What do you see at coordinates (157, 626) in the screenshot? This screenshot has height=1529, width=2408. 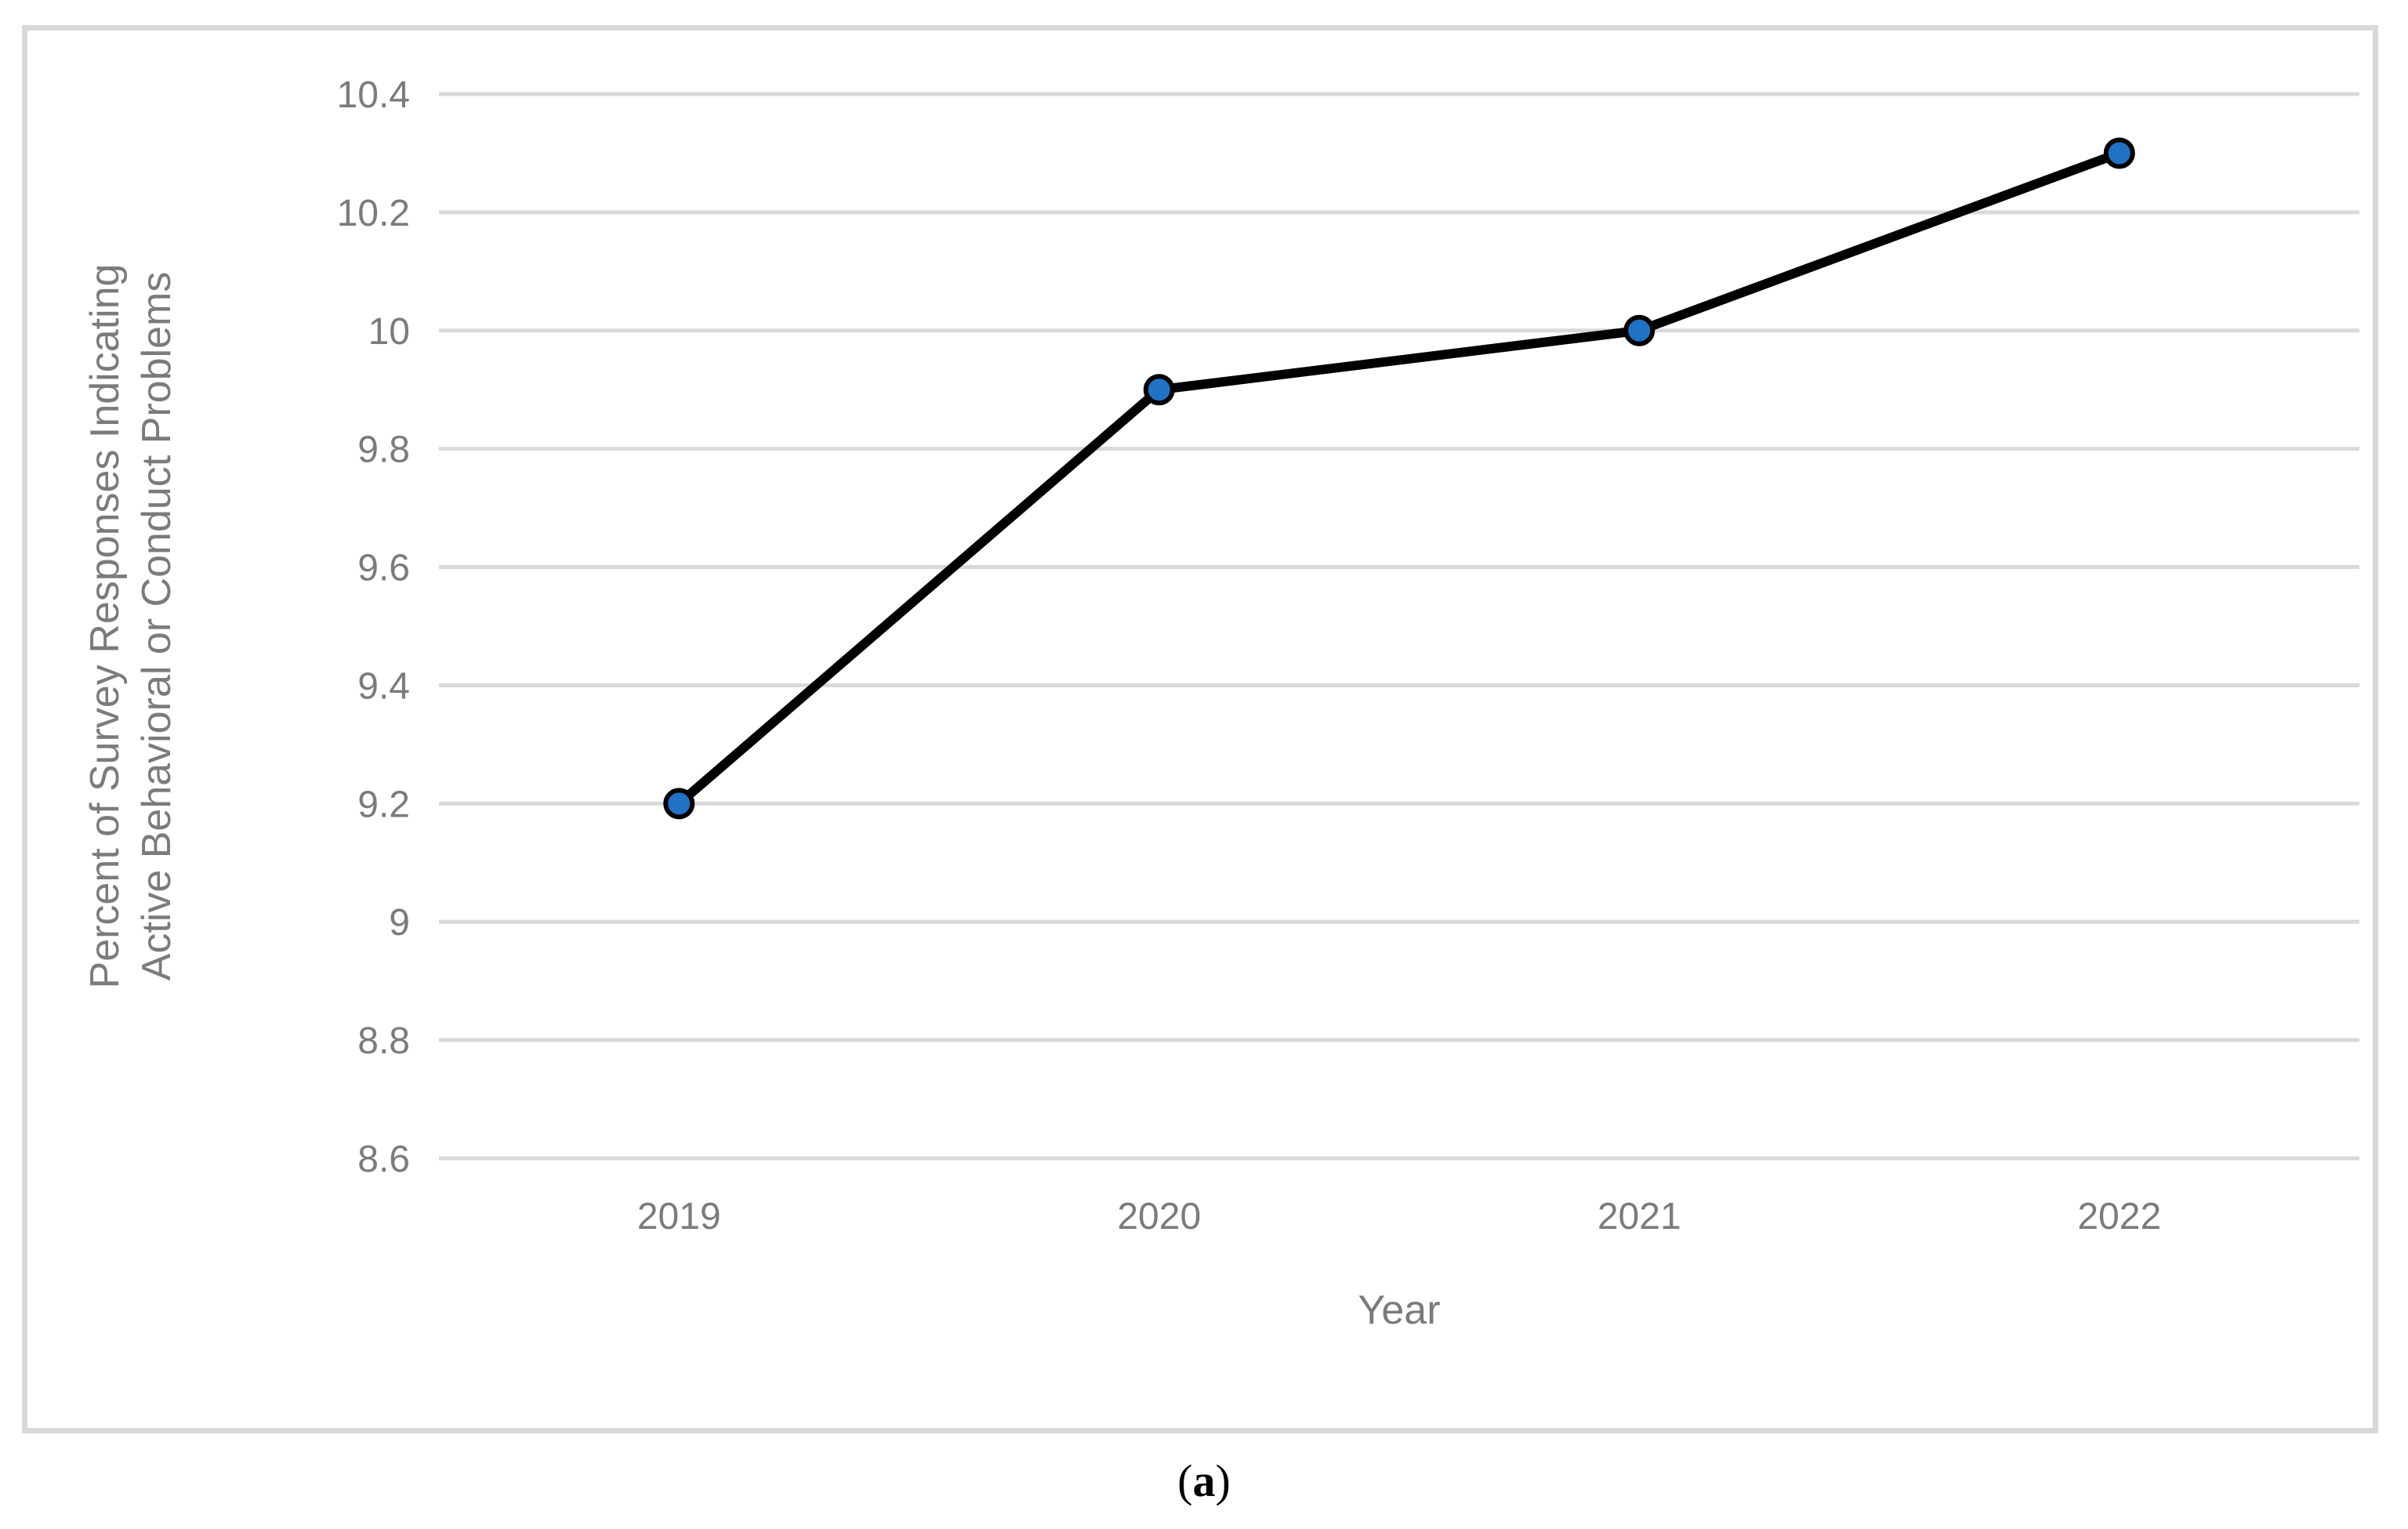 I see `y-axis-title-line2: Active Behavioral or Conduct Problems` at bounding box center [157, 626].